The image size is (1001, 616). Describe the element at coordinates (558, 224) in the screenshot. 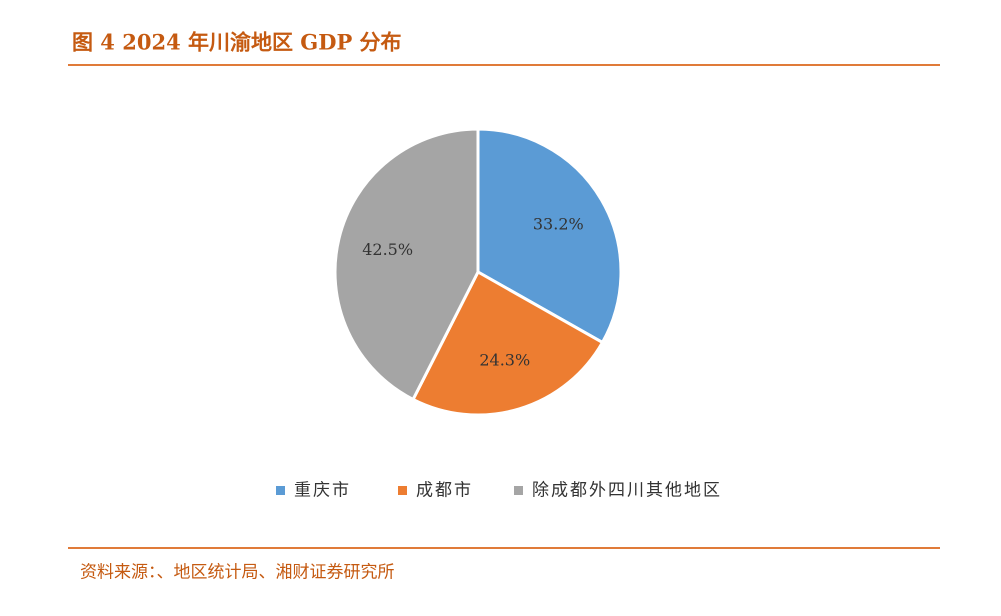

I see `data-label: 33.2%` at that location.